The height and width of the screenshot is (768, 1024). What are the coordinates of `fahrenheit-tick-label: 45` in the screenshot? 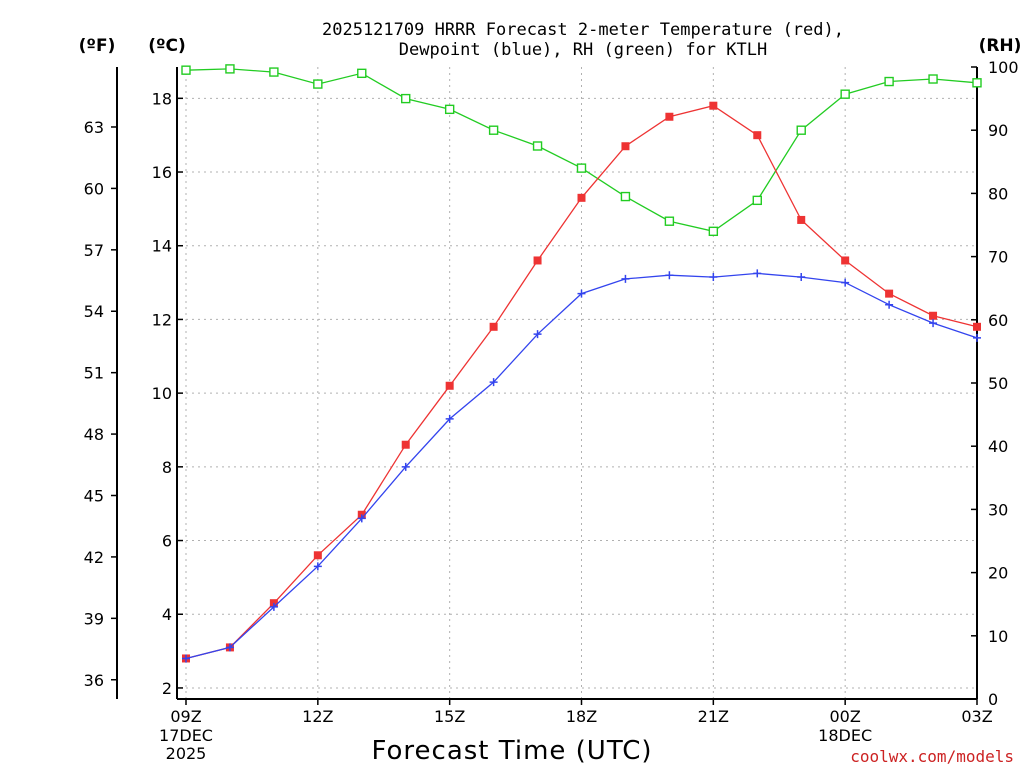 It's located at (94, 495).